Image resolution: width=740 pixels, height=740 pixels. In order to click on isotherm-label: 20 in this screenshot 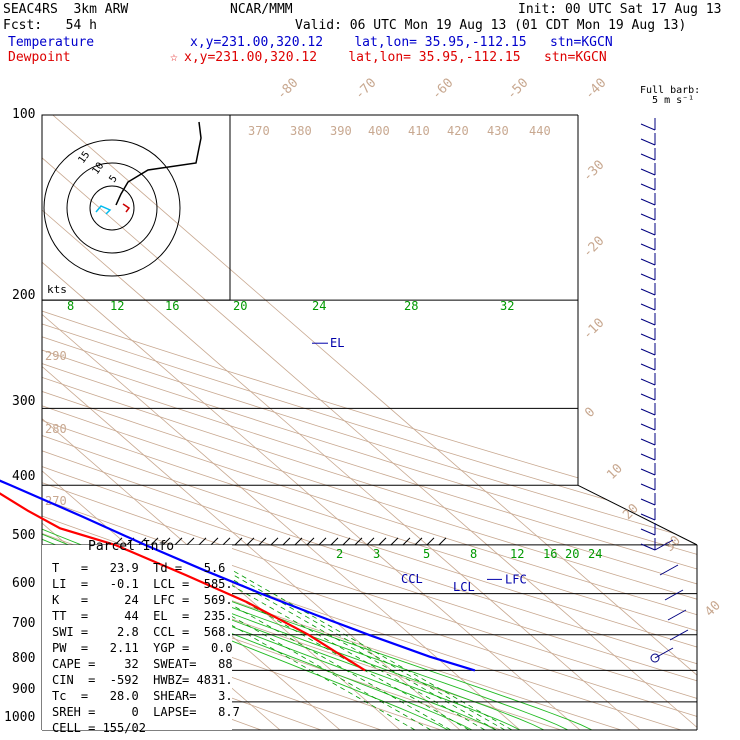, I will do `click(631, 512)`.